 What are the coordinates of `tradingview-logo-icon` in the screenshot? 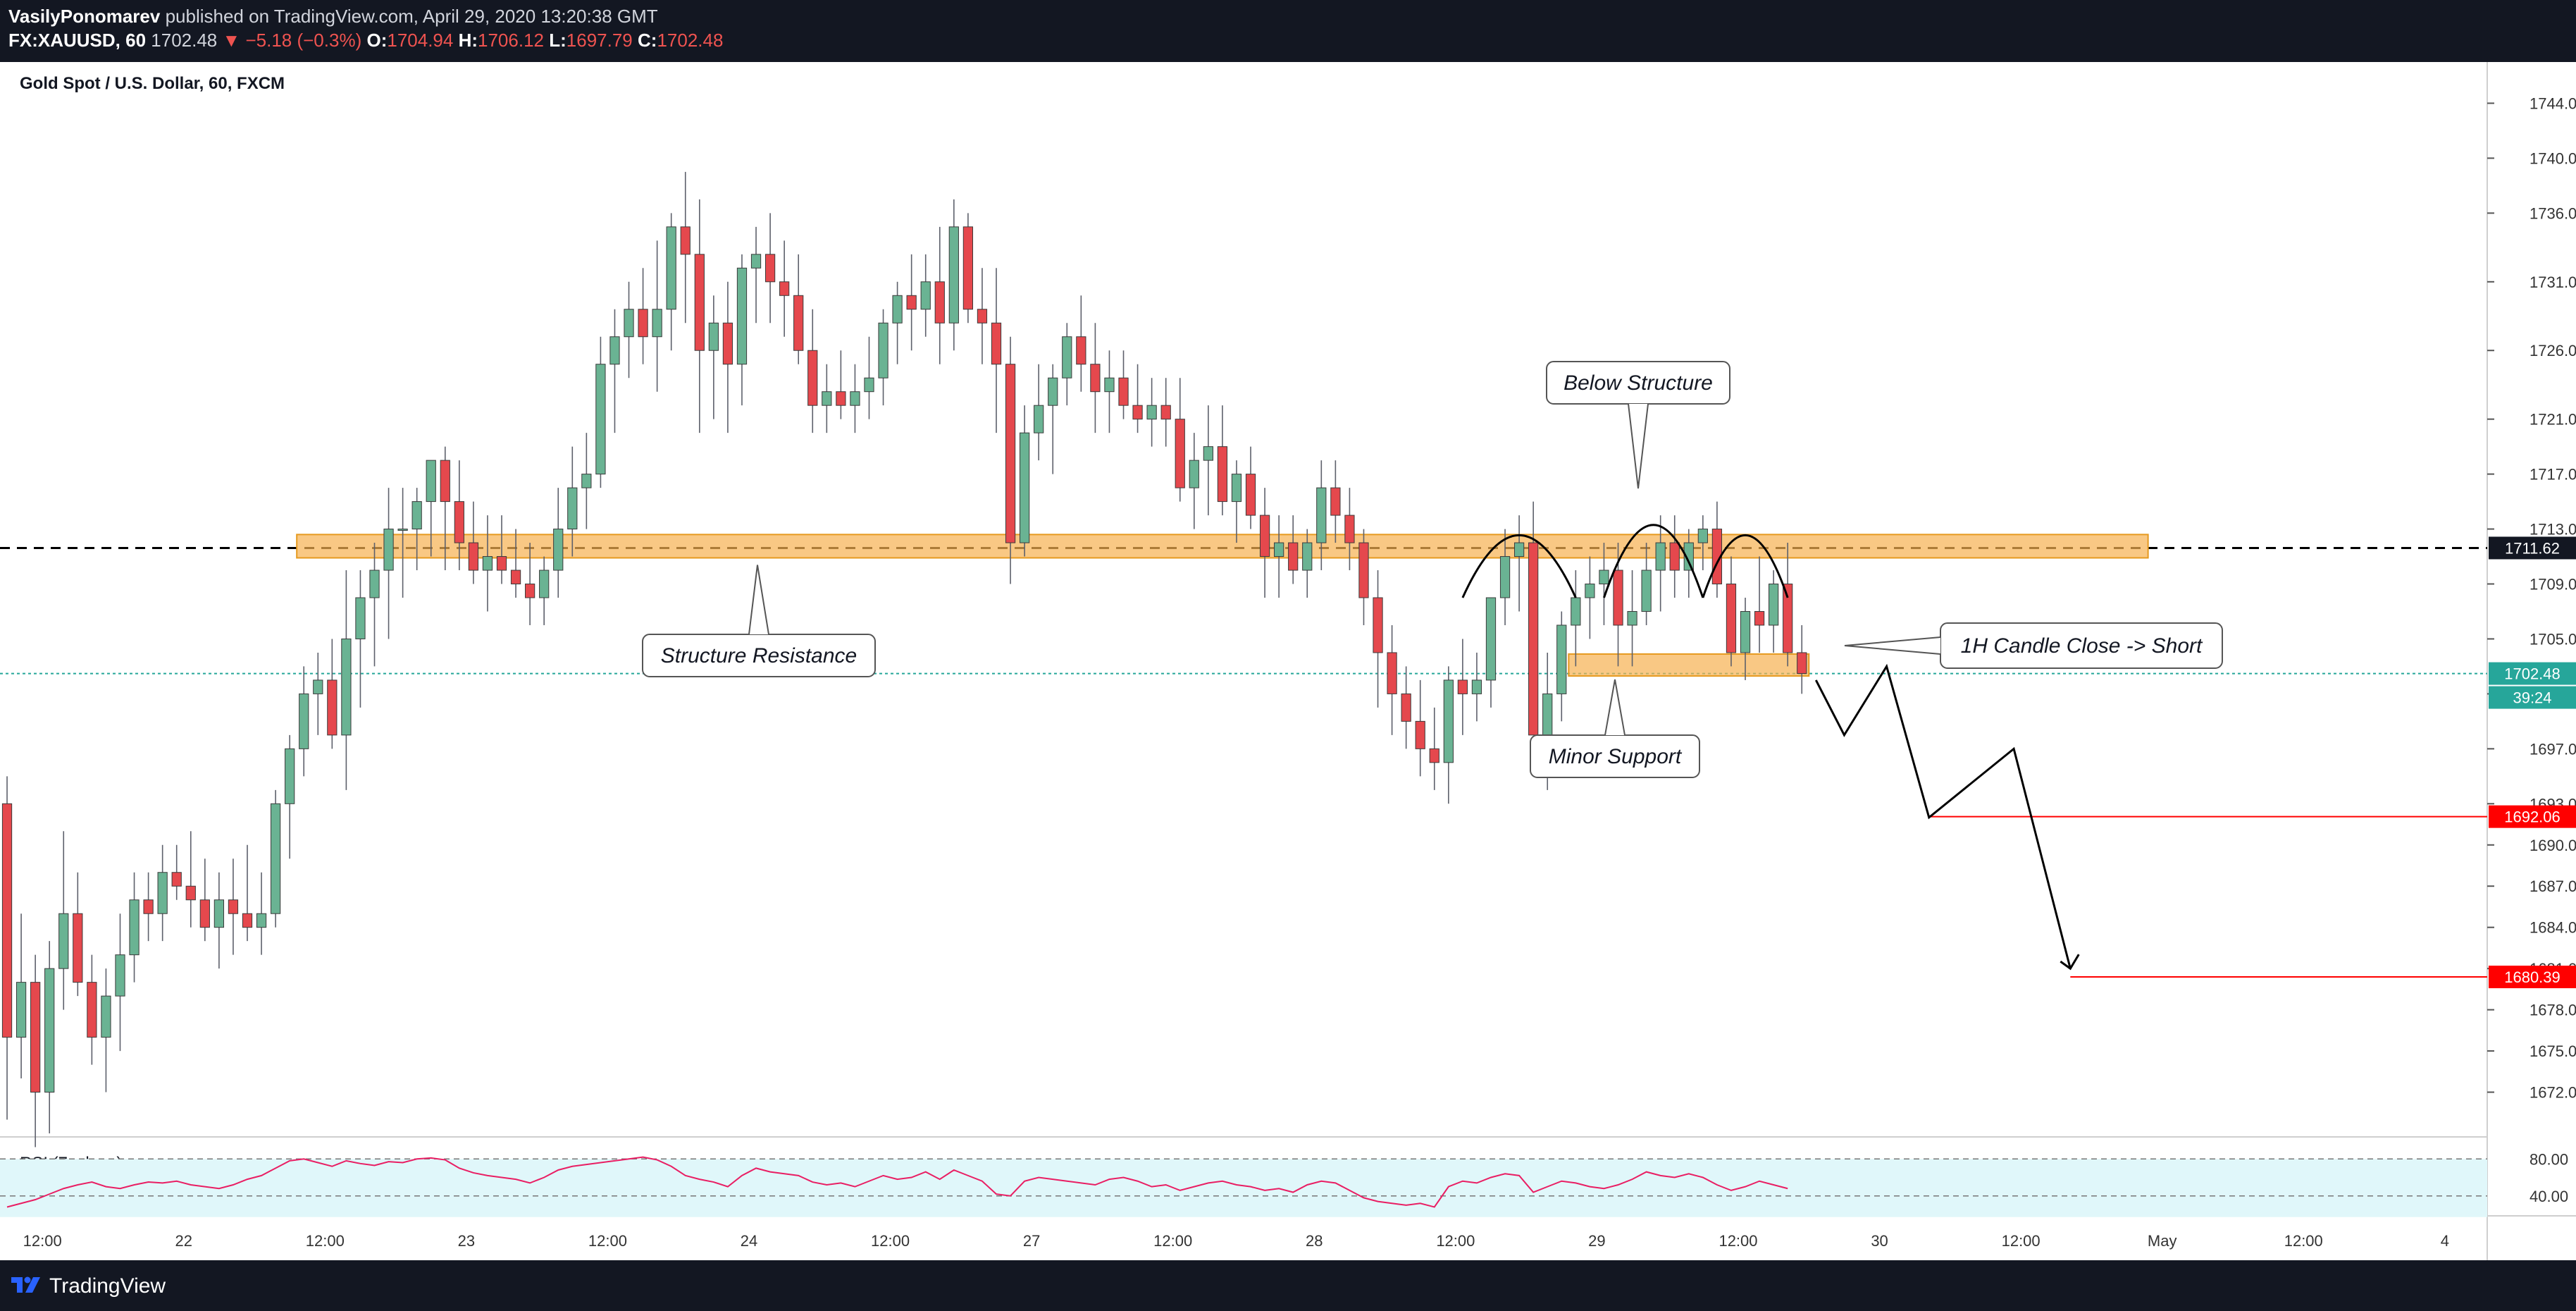 It's located at (25, 1284).